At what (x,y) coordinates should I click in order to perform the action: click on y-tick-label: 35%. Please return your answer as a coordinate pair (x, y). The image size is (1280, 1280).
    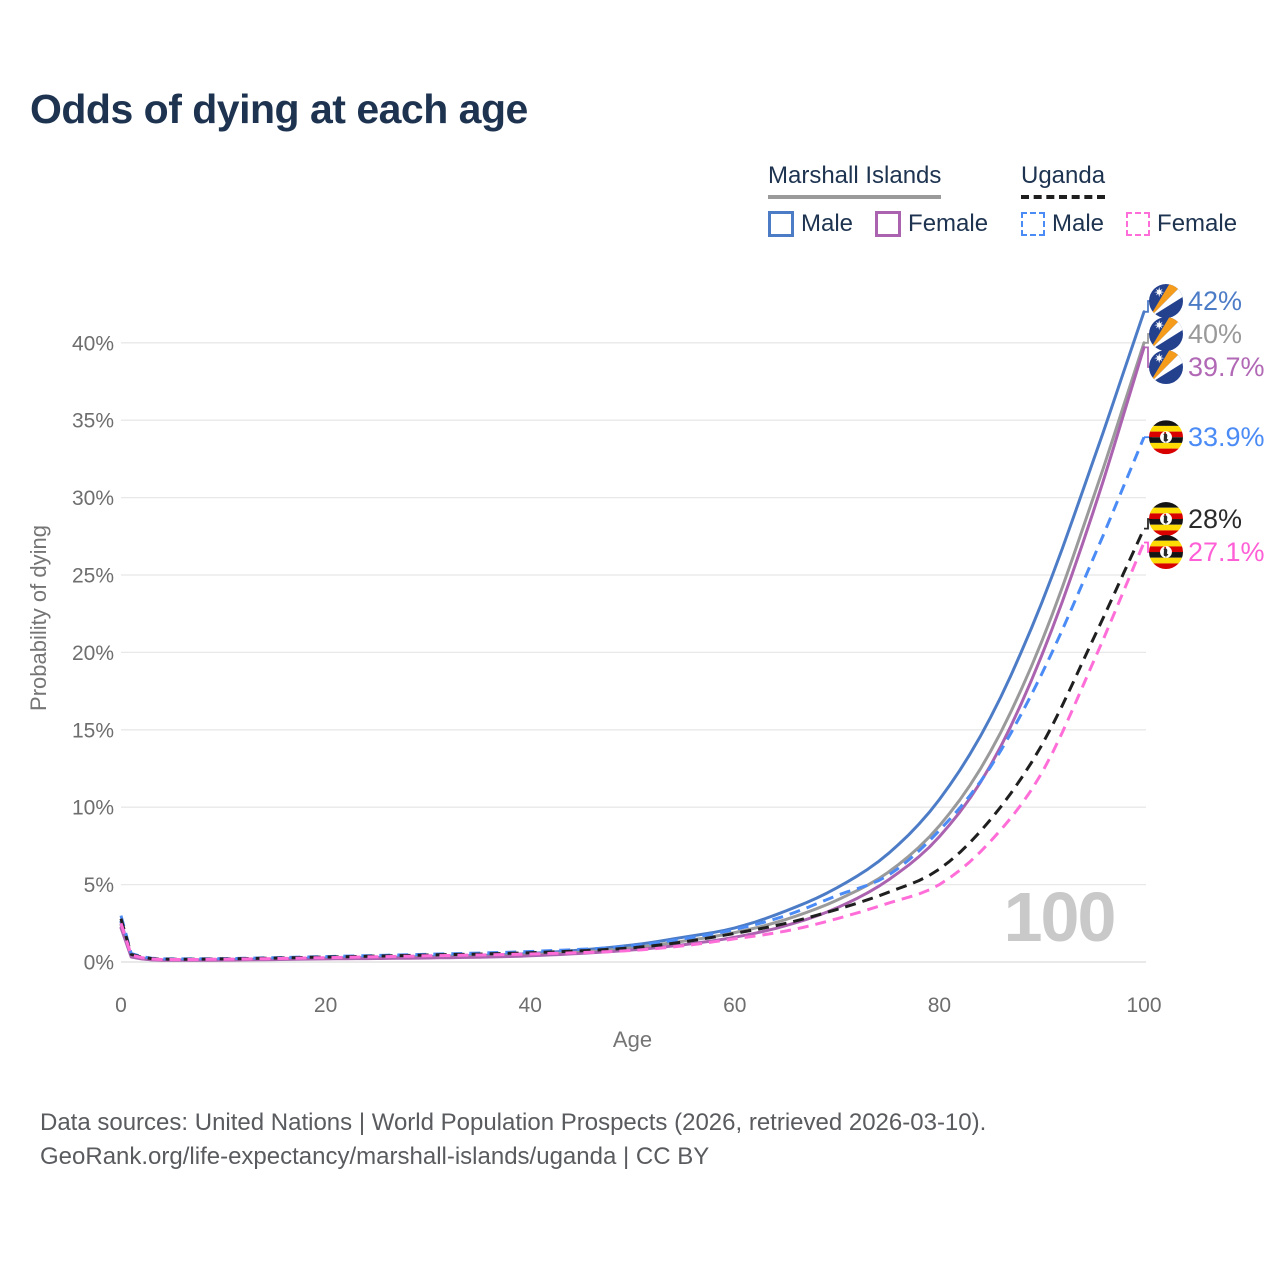
    Looking at the image, I should click on (93, 421).